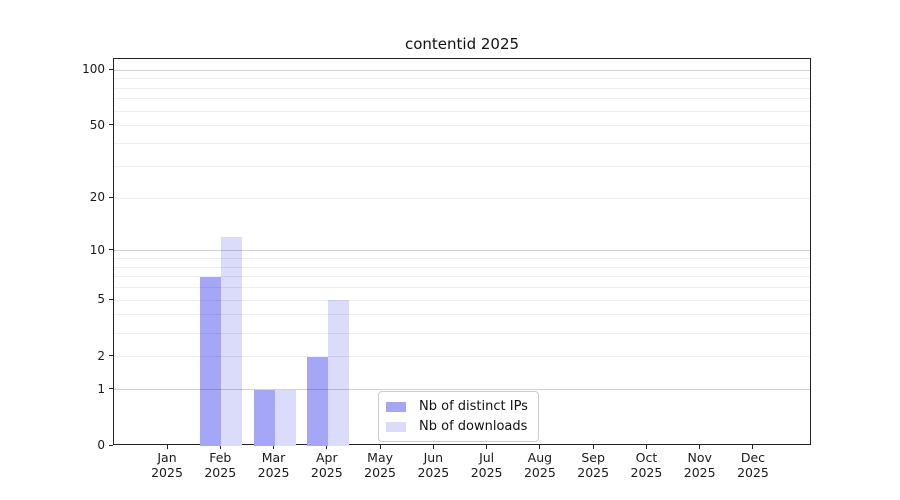  I want to click on x-tick-label: Feb 2025, so click(220, 465).